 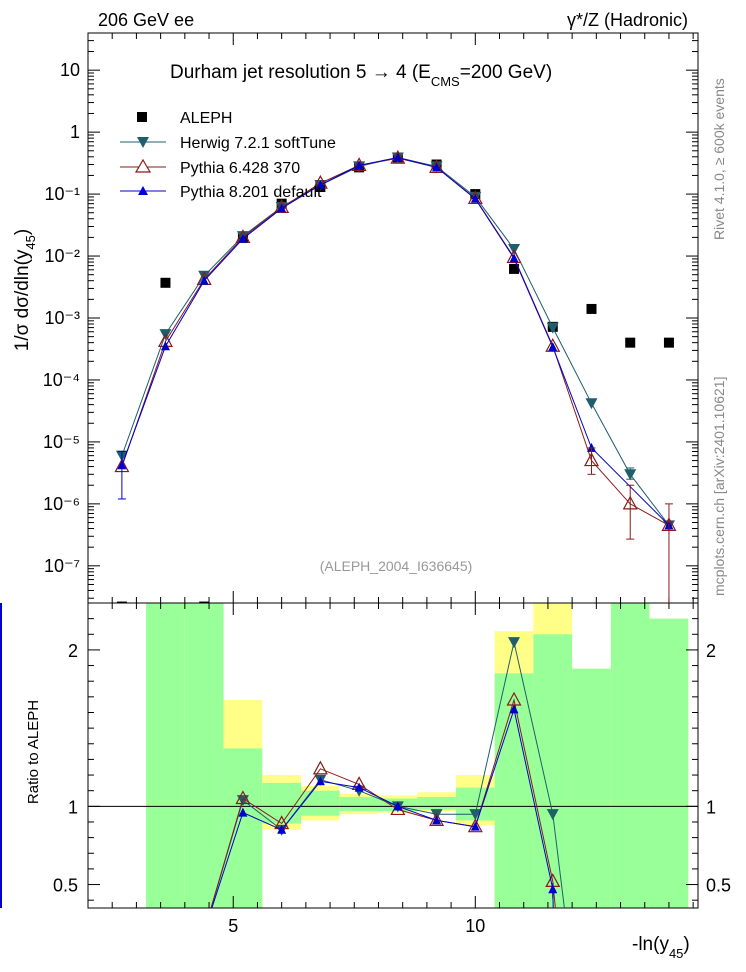 What do you see at coordinates (62, 256) in the screenshot?
I see `main-y-tick-label: 10⁻²` at bounding box center [62, 256].